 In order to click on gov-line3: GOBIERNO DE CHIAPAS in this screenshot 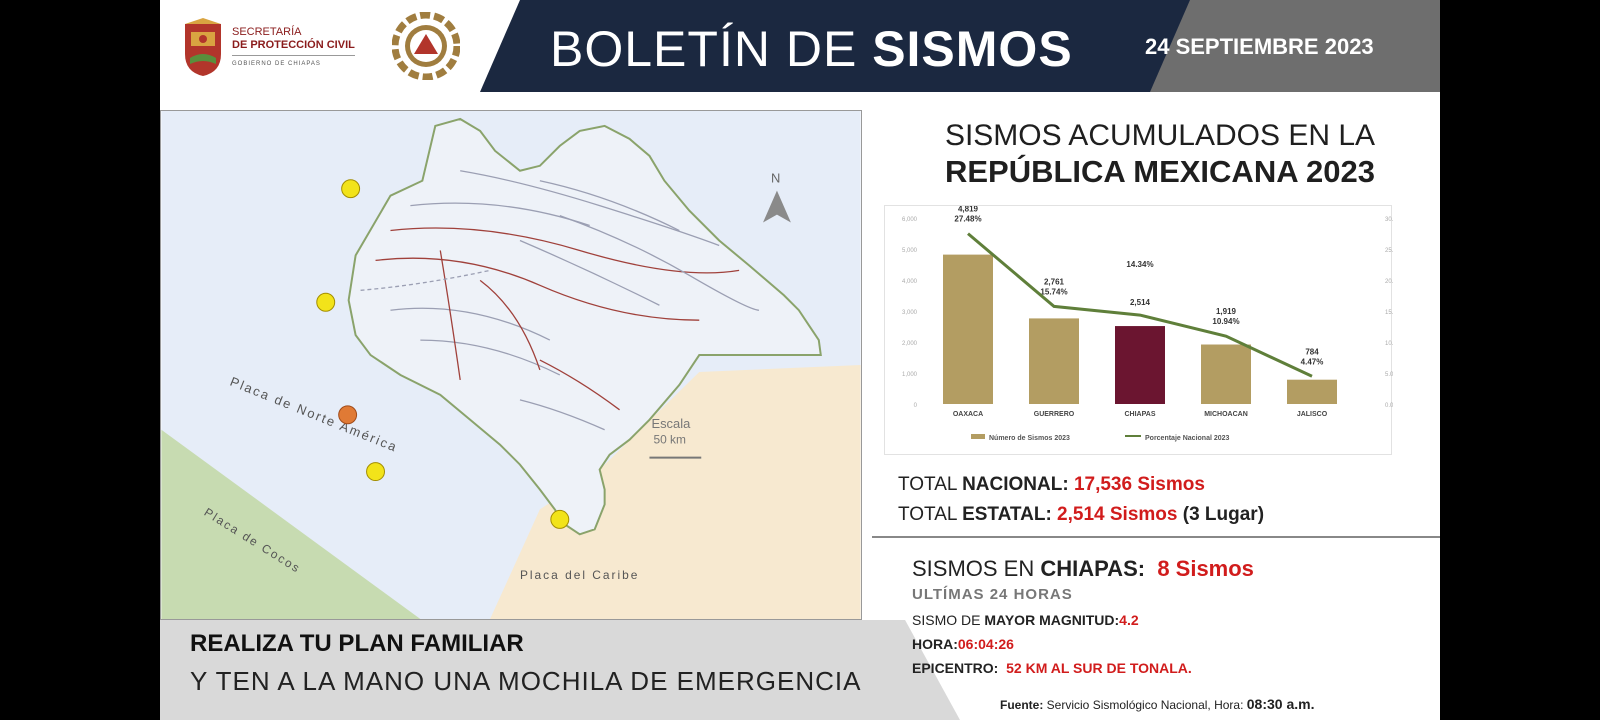, I will do `click(293, 63)`.